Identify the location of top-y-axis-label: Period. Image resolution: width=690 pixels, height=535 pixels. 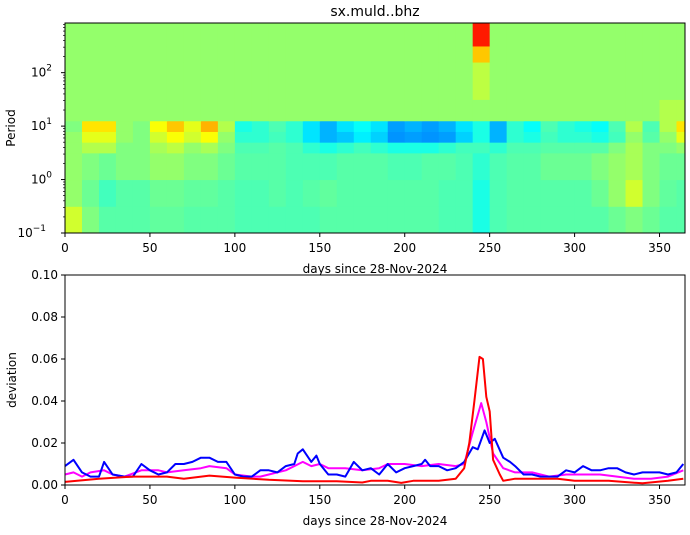
(11, 127).